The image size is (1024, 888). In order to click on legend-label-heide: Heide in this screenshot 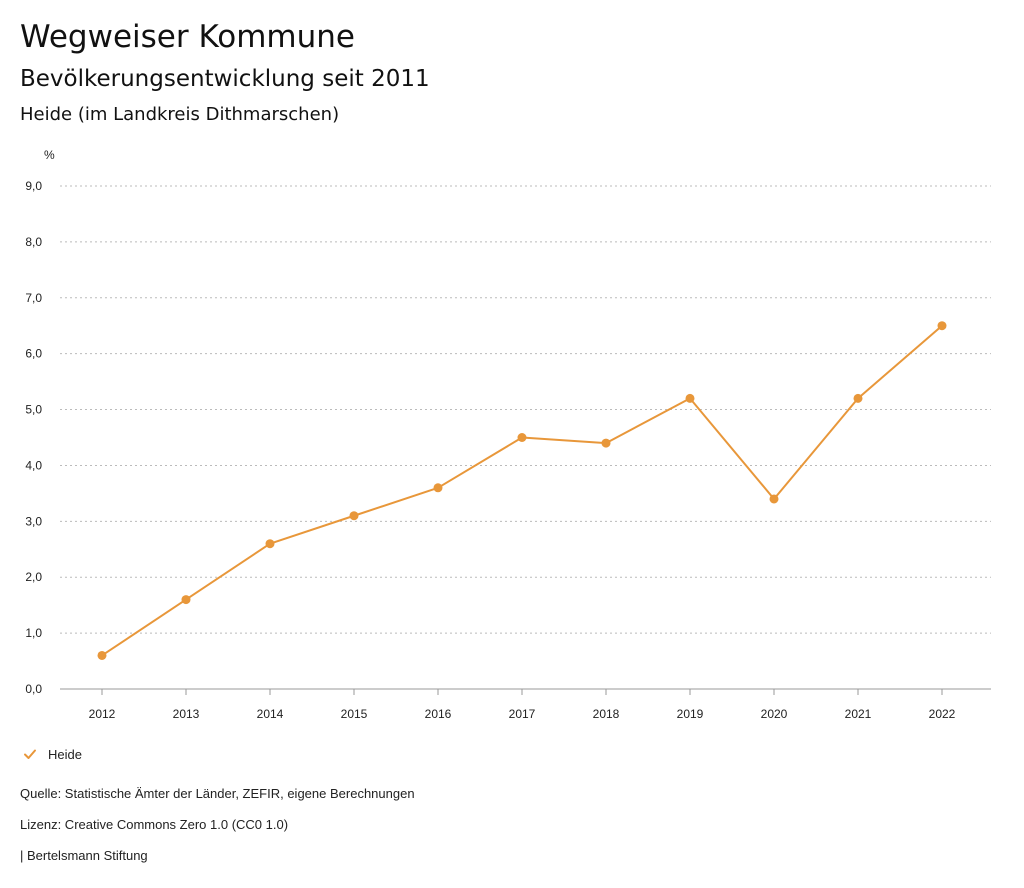, I will do `click(65, 754)`.